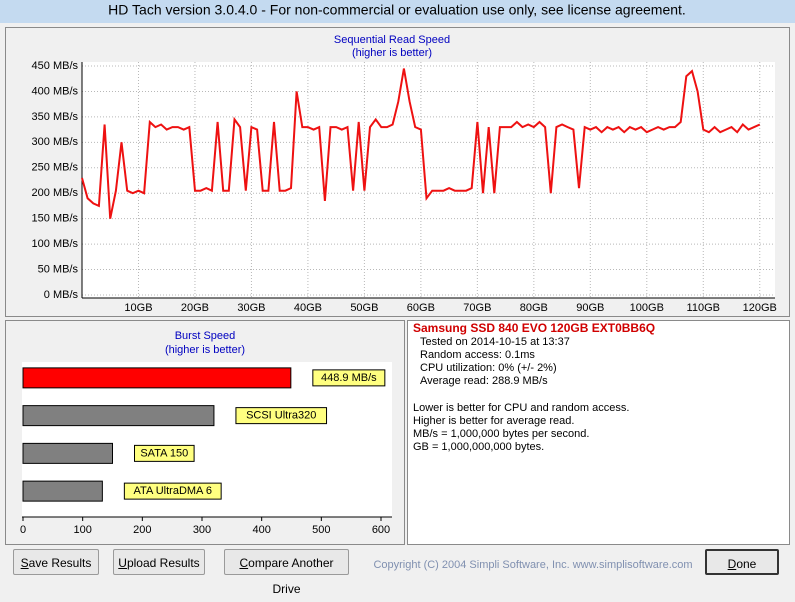  I want to click on bar-label: ATA UltraDMA 6, so click(173, 491).